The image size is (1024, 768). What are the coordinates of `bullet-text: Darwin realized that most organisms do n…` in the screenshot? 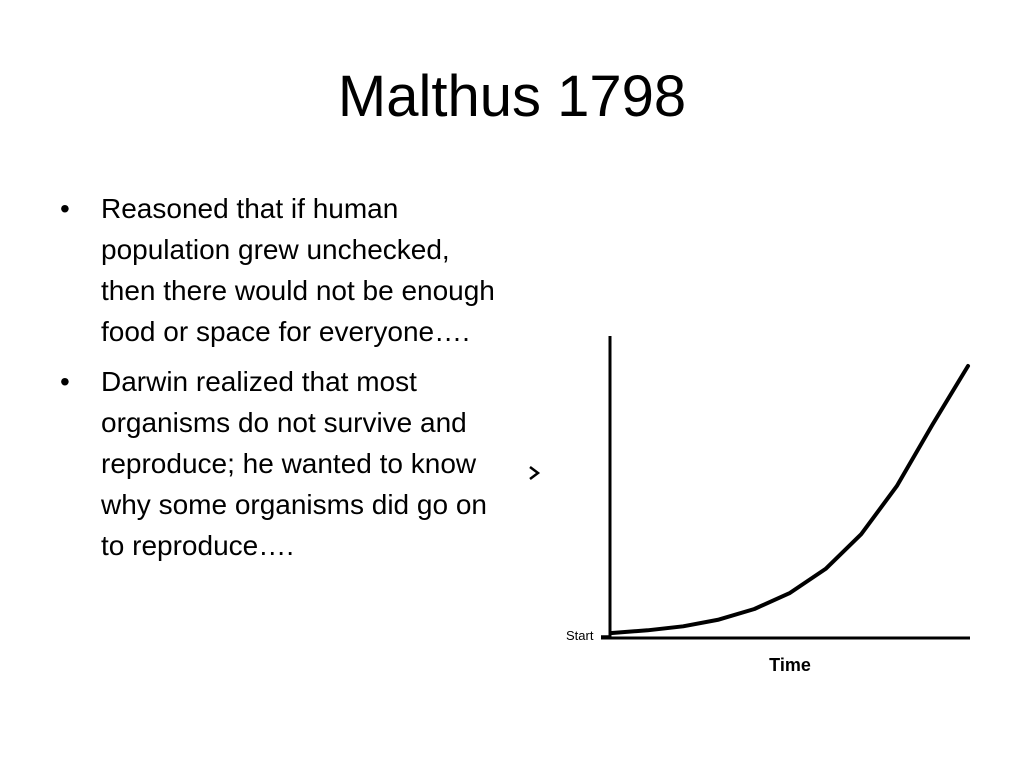 It's located at (294, 463).